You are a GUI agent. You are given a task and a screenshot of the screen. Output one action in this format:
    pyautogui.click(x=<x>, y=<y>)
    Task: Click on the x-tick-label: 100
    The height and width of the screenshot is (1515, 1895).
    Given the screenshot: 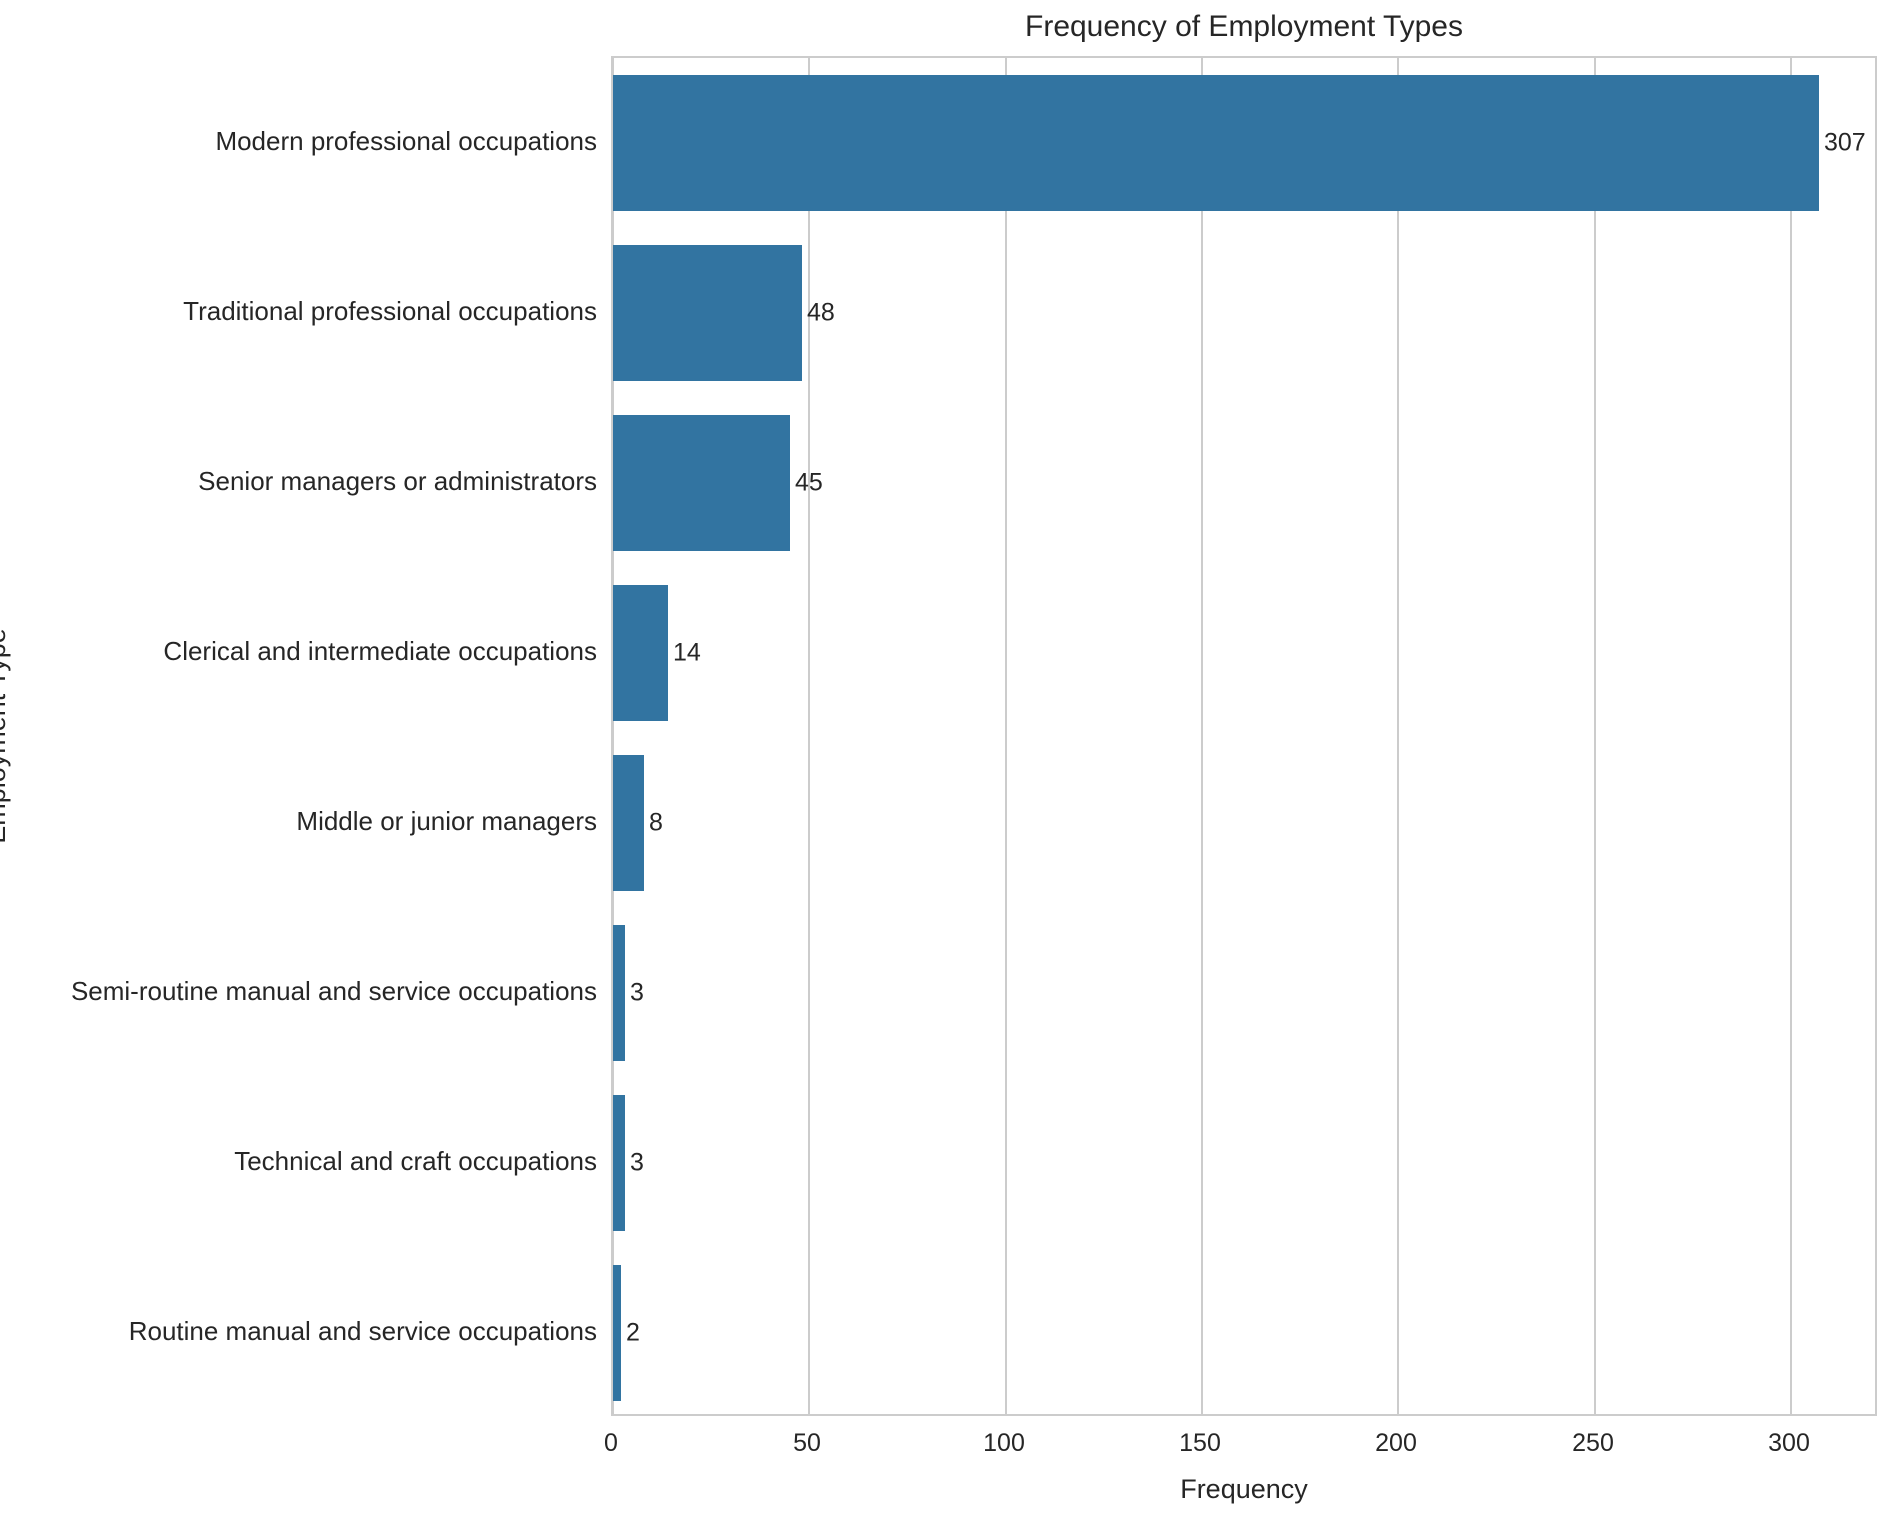 What is the action you would take?
    pyautogui.click(x=1004, y=1443)
    